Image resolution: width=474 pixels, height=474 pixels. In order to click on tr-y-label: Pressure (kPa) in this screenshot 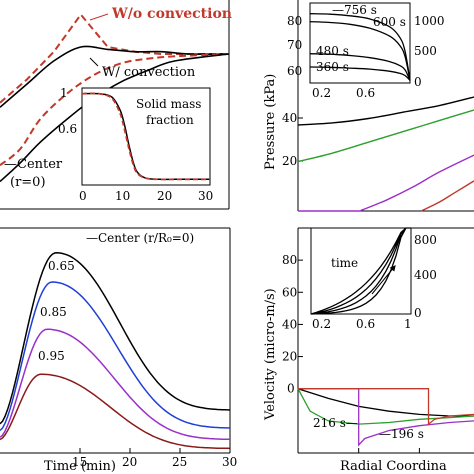, I will do `click(270, 122)`.